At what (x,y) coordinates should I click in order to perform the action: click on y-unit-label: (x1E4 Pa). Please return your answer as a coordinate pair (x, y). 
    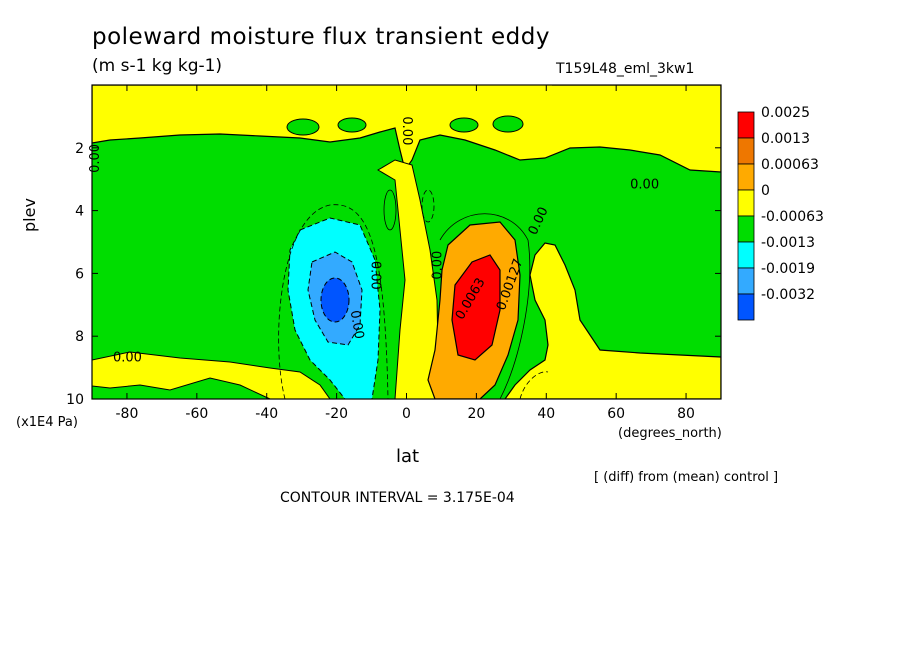
    Looking at the image, I should click on (47, 422).